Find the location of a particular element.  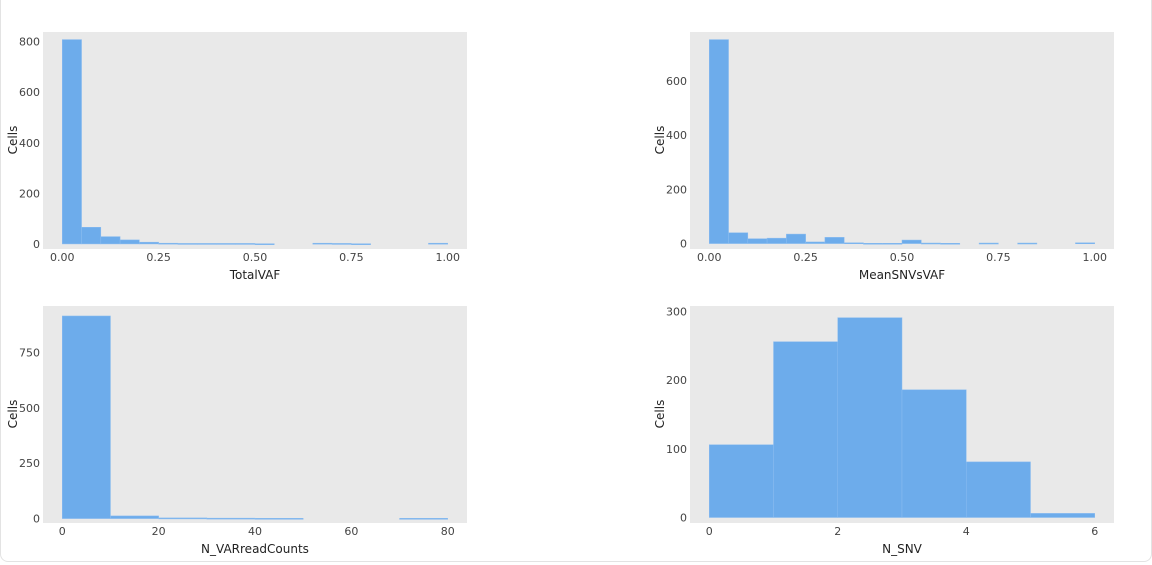

x-axis-title: MeanSNVsVAF is located at coordinates (902, 275).